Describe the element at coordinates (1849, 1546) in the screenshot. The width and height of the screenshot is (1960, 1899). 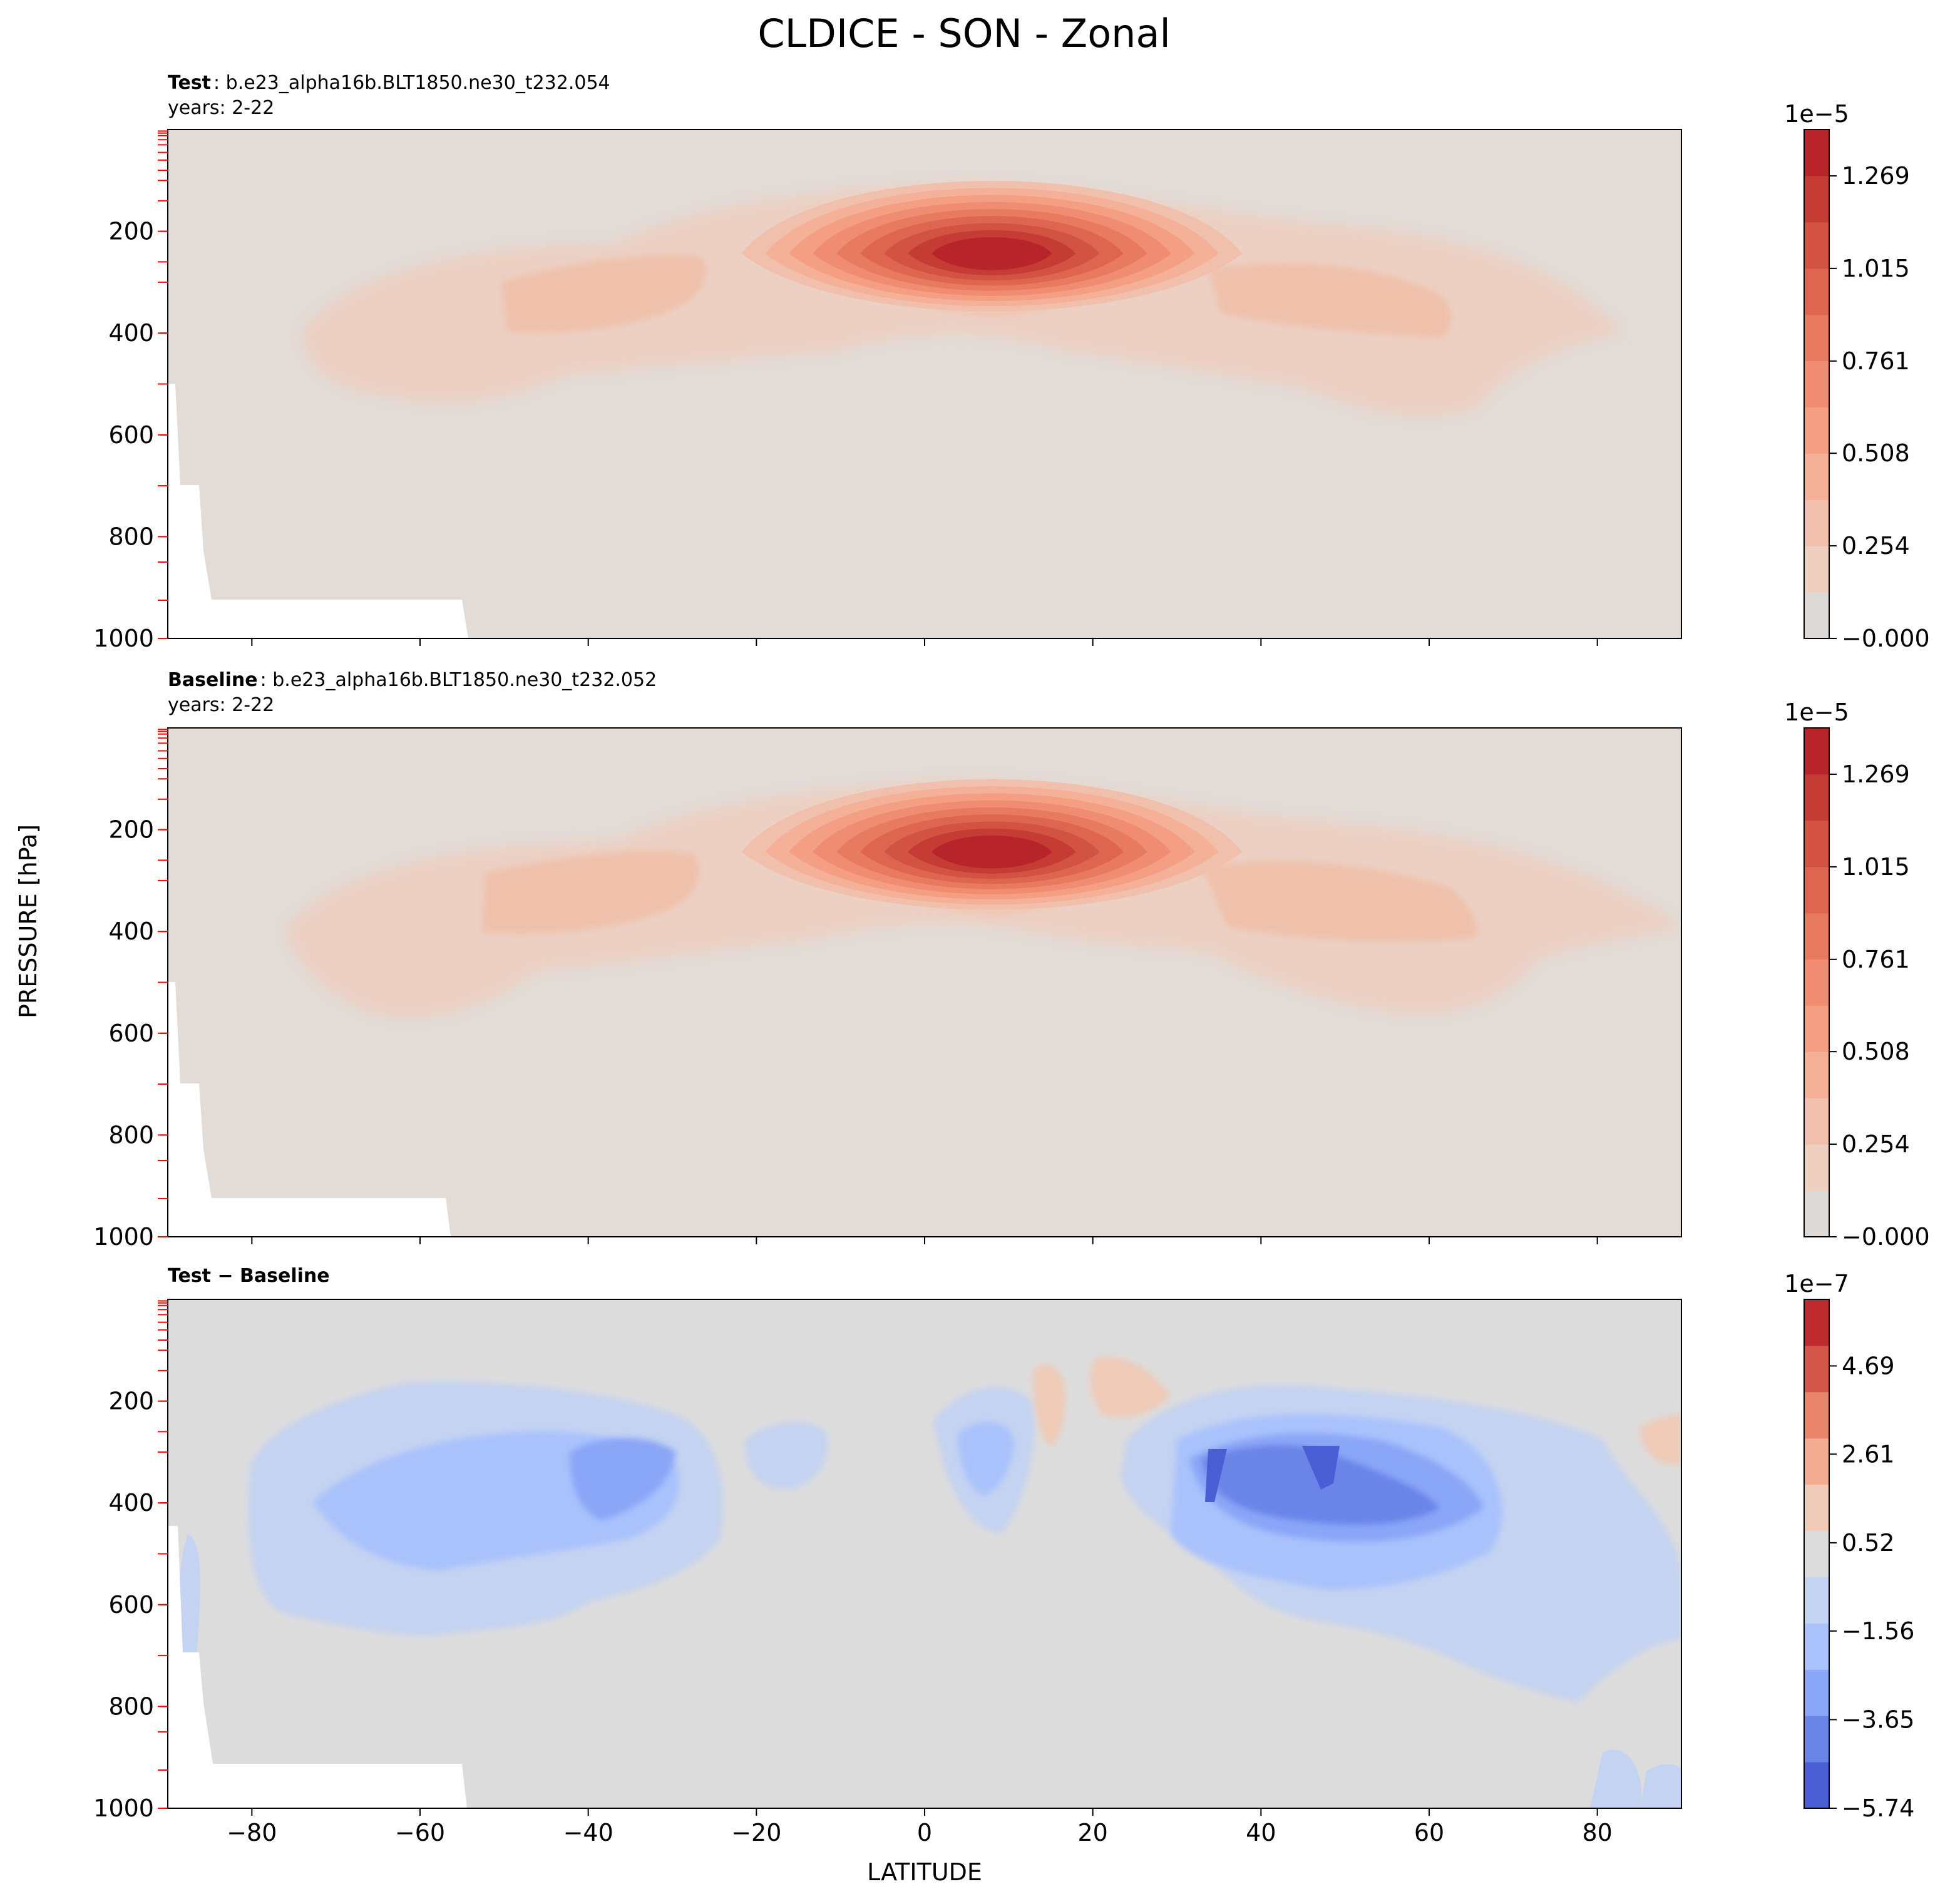
I see `colorbar: −5.74 −3.65 −1.56 0.52 2.61 4.69 1e−7` at that location.